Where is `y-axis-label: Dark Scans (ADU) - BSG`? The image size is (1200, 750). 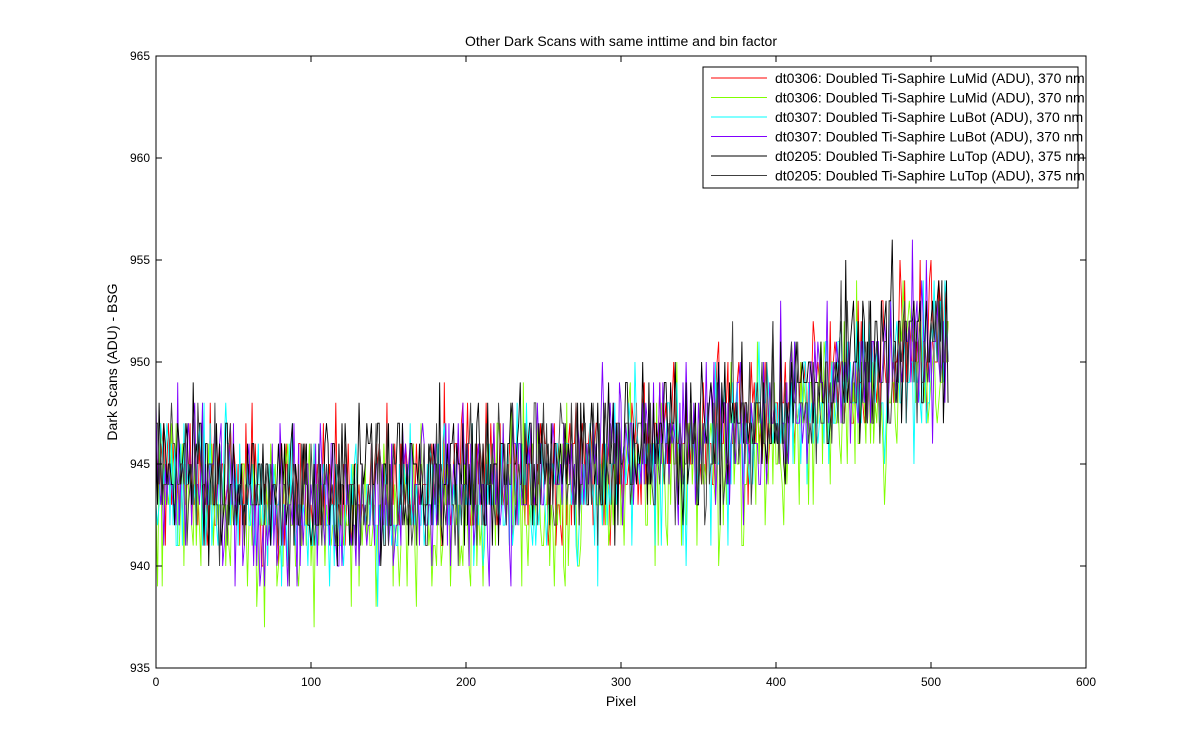
y-axis-label: Dark Scans (ADU) - BSG is located at coordinates (112, 361).